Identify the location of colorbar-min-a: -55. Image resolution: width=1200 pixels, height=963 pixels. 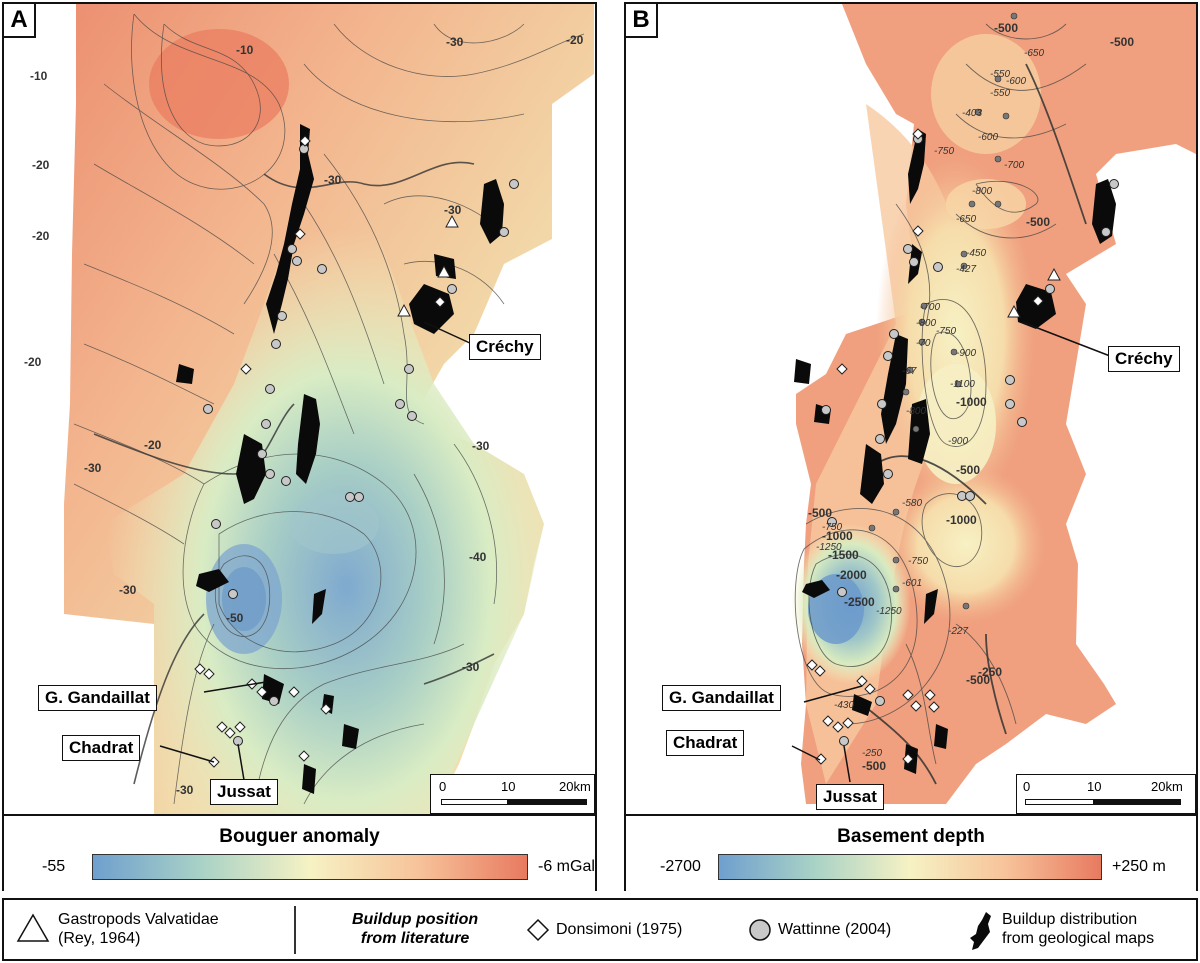
(54, 866).